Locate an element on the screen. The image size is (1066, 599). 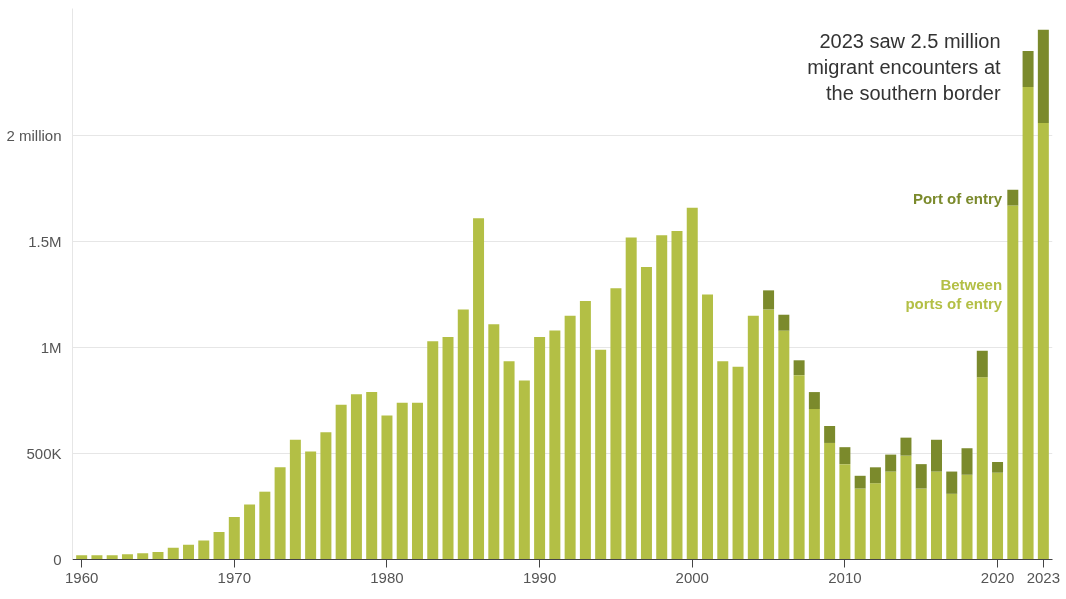
x-tick-label: 2023 is located at coordinates (1043, 577).